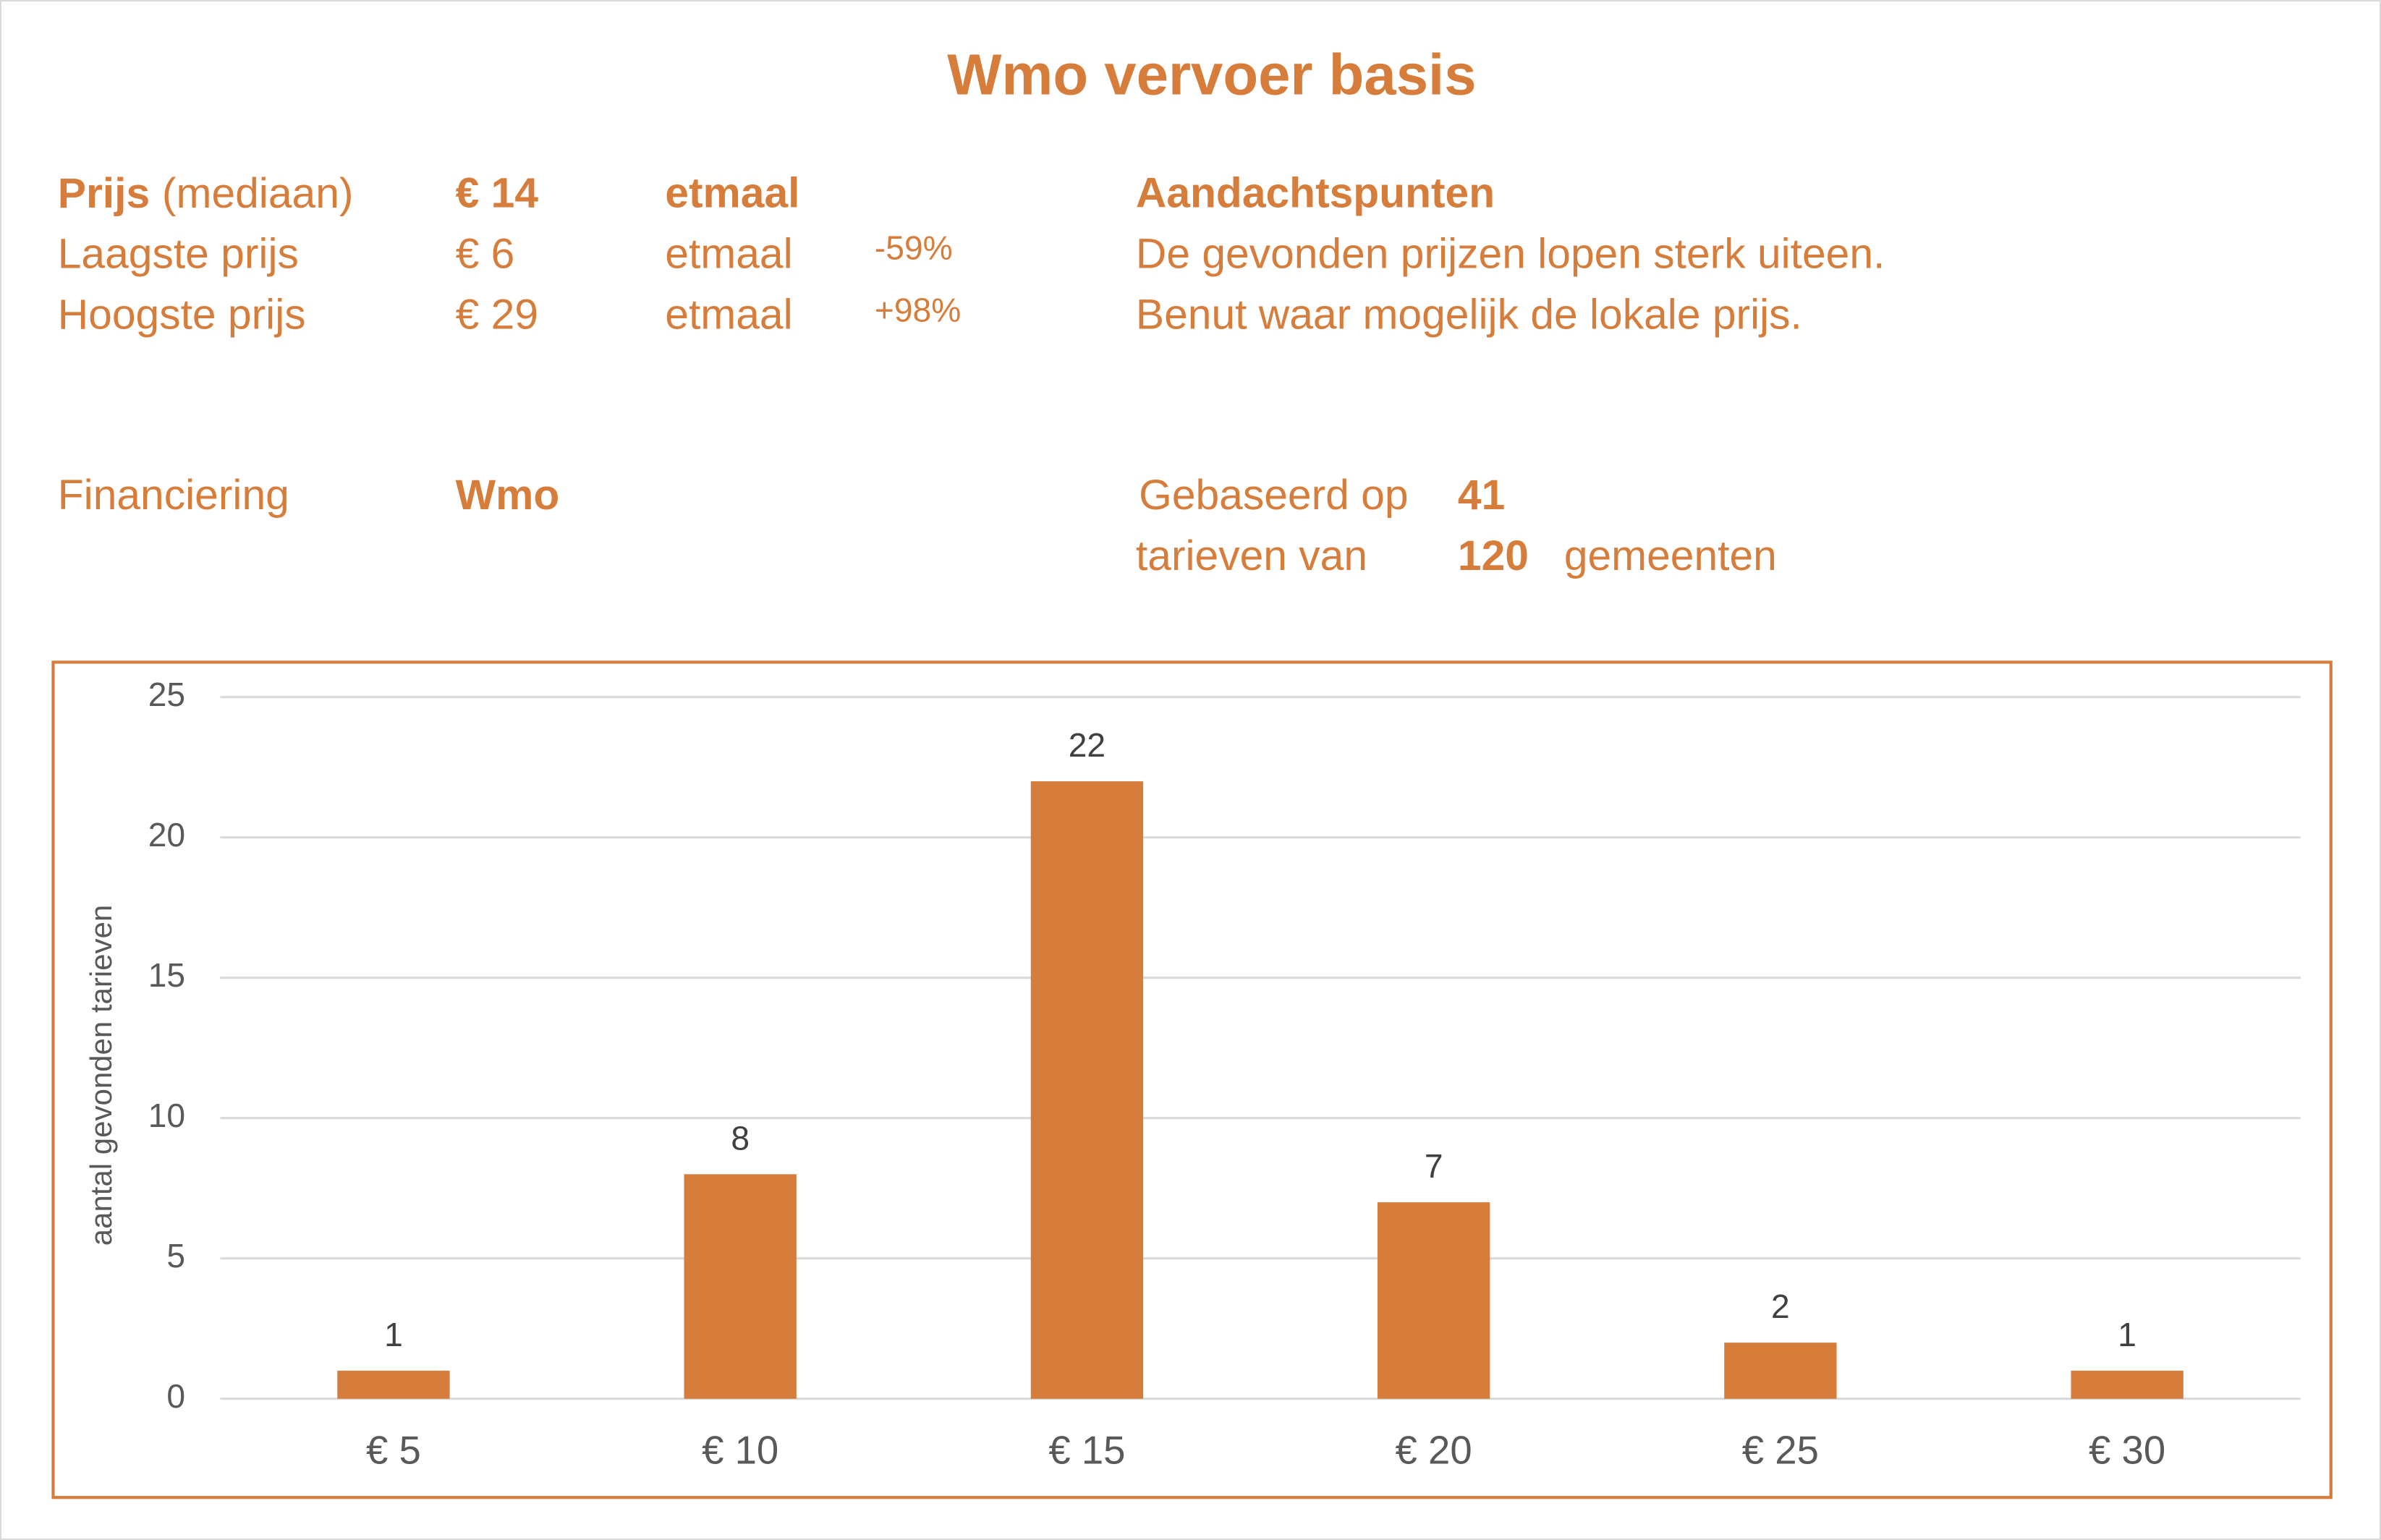  Describe the element at coordinates (175, 1256) in the screenshot. I see `y-tick-label: 5` at that location.